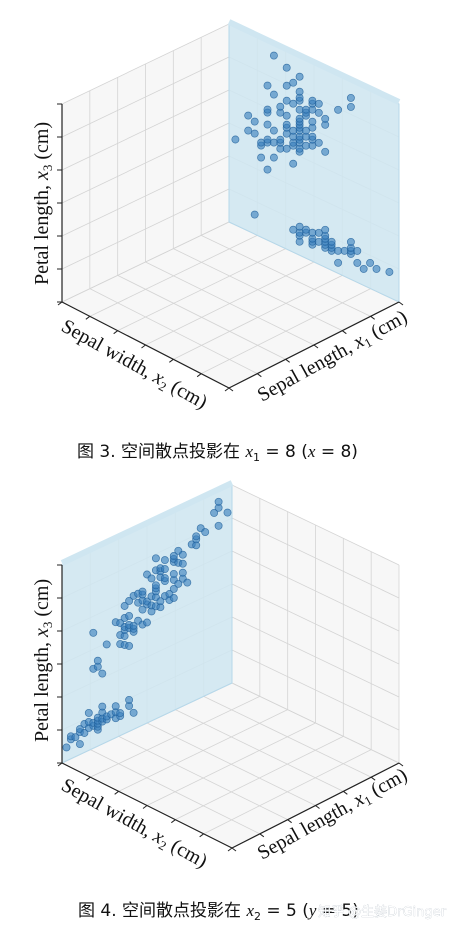  Describe the element at coordinates (217, 453) in the screenshot. I see `figure-caption: 图 3. 空间散点投影在 x1 = 8 (x = 8)` at that location.